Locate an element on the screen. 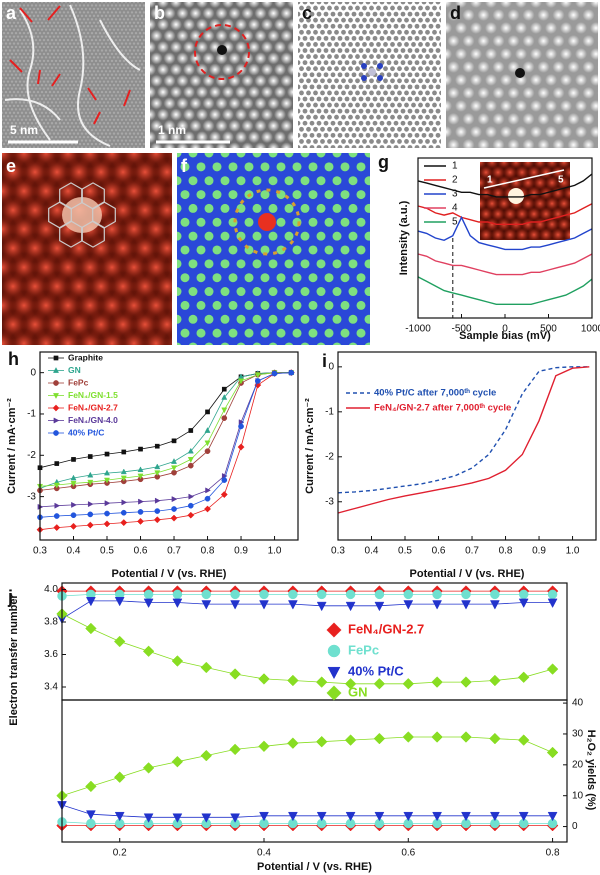 This screenshot has width=600, height=875. nitrogen is located at coordinates (364, 78).